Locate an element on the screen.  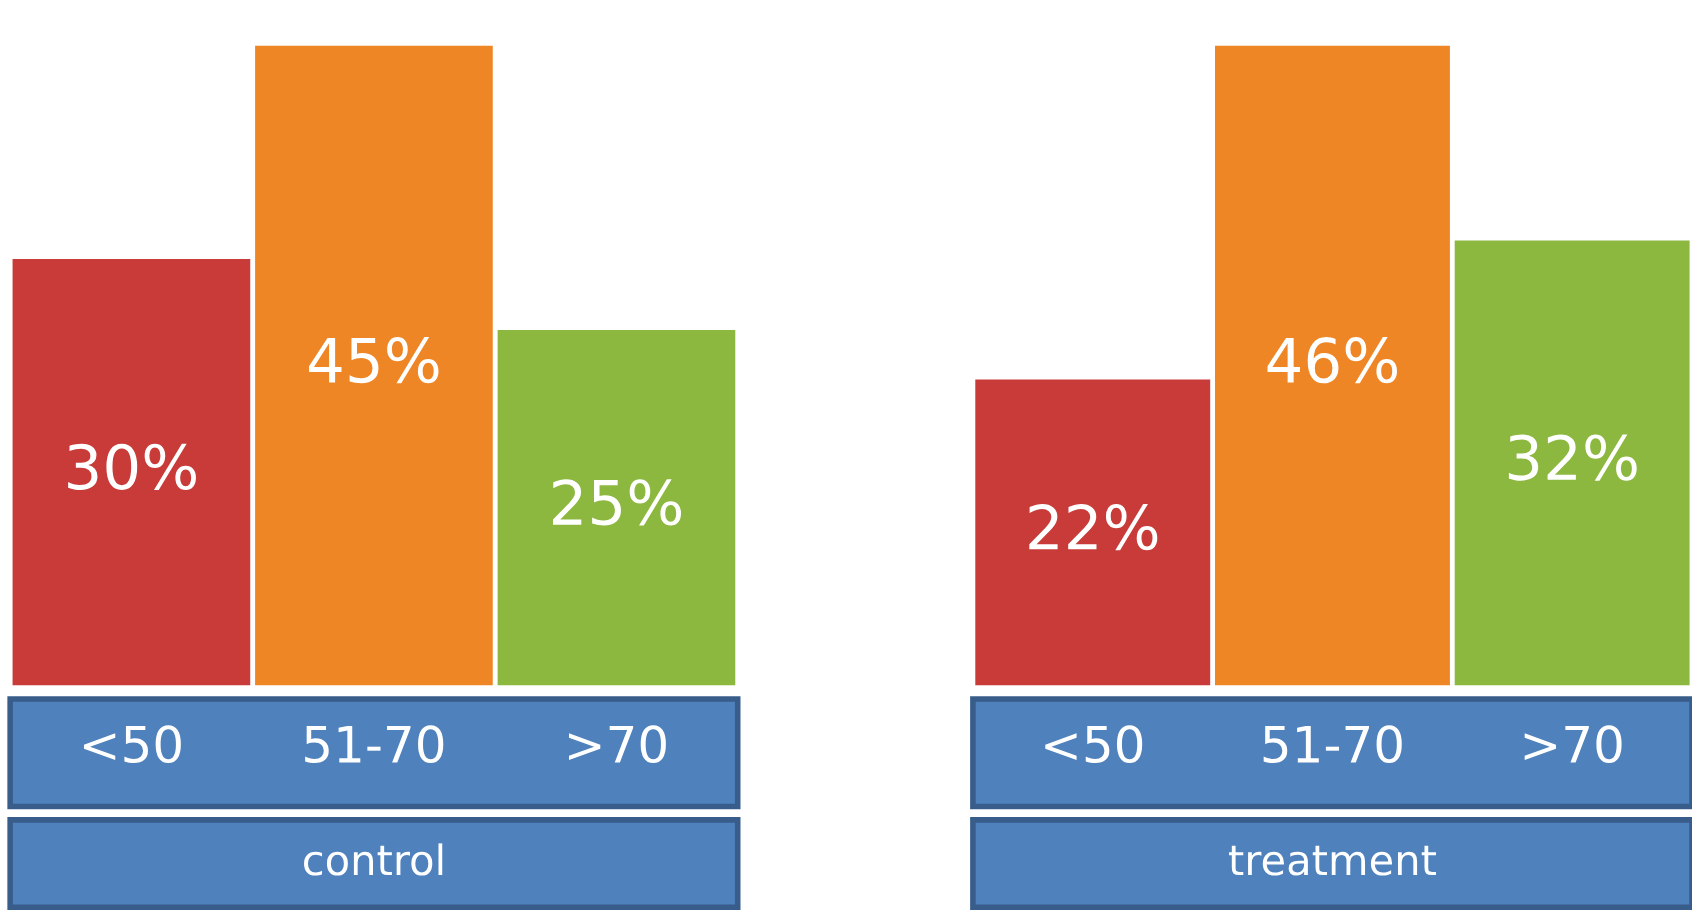
data-label: 30% is located at coordinates (132, 466).